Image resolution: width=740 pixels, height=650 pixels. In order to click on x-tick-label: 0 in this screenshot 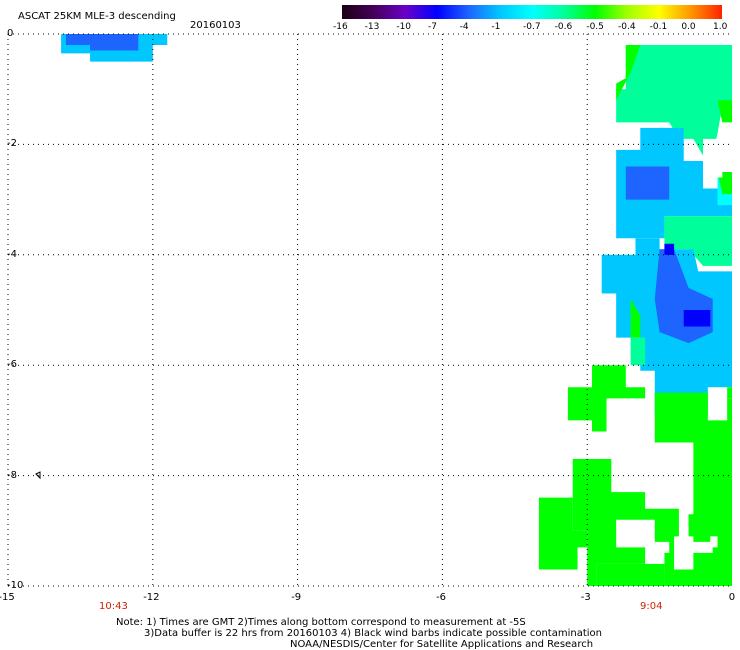, I will do `click(732, 597)`.